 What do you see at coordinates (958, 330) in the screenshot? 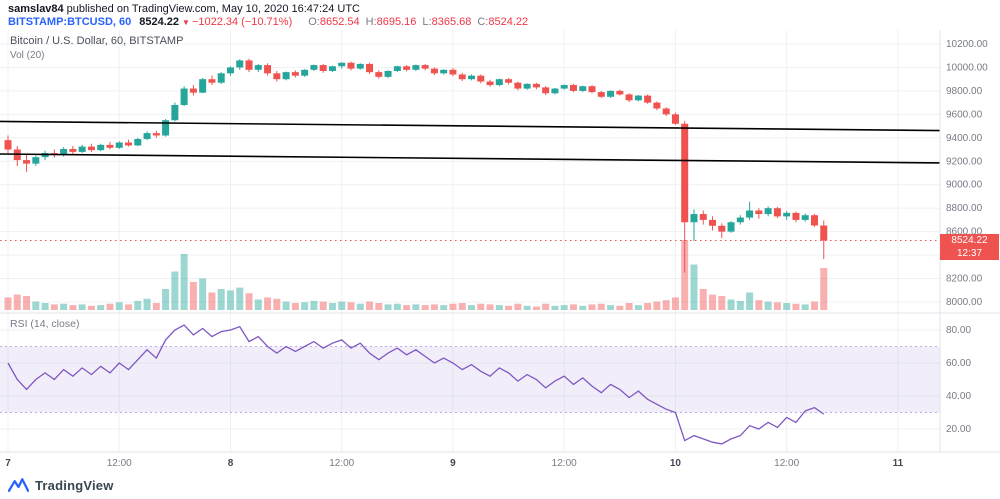
I see `svg-text: 80.00` at bounding box center [958, 330].